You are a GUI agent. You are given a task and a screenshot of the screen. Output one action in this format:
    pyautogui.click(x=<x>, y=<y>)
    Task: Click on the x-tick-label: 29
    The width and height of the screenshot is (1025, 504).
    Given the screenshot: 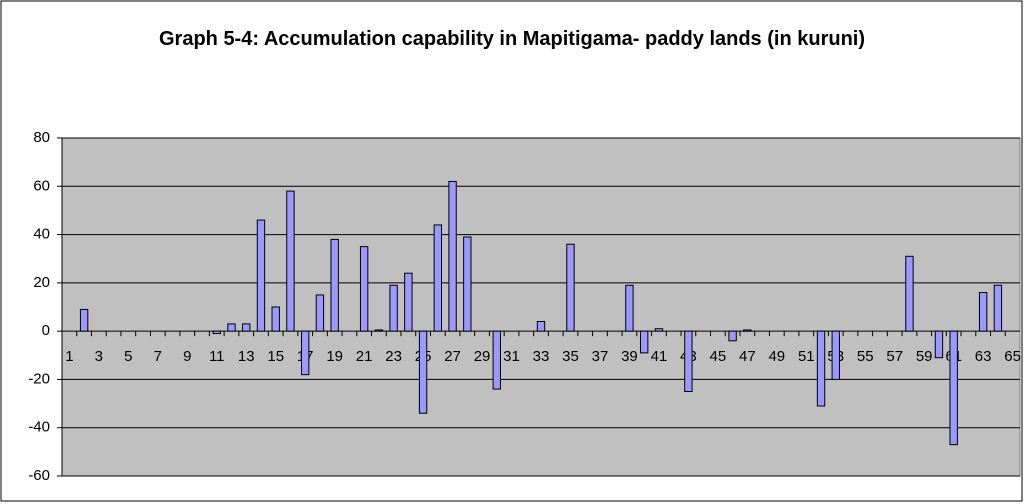 What is the action you would take?
    pyautogui.click(x=482, y=356)
    